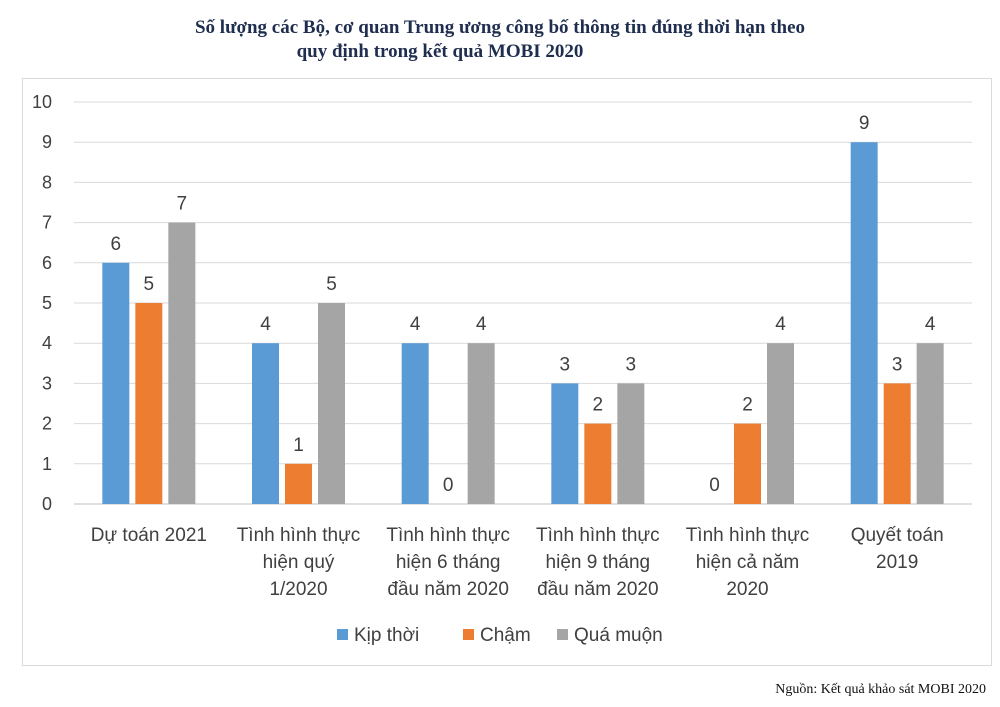 The image size is (1000, 707). I want to click on legend-label: Chậm, so click(505, 635).